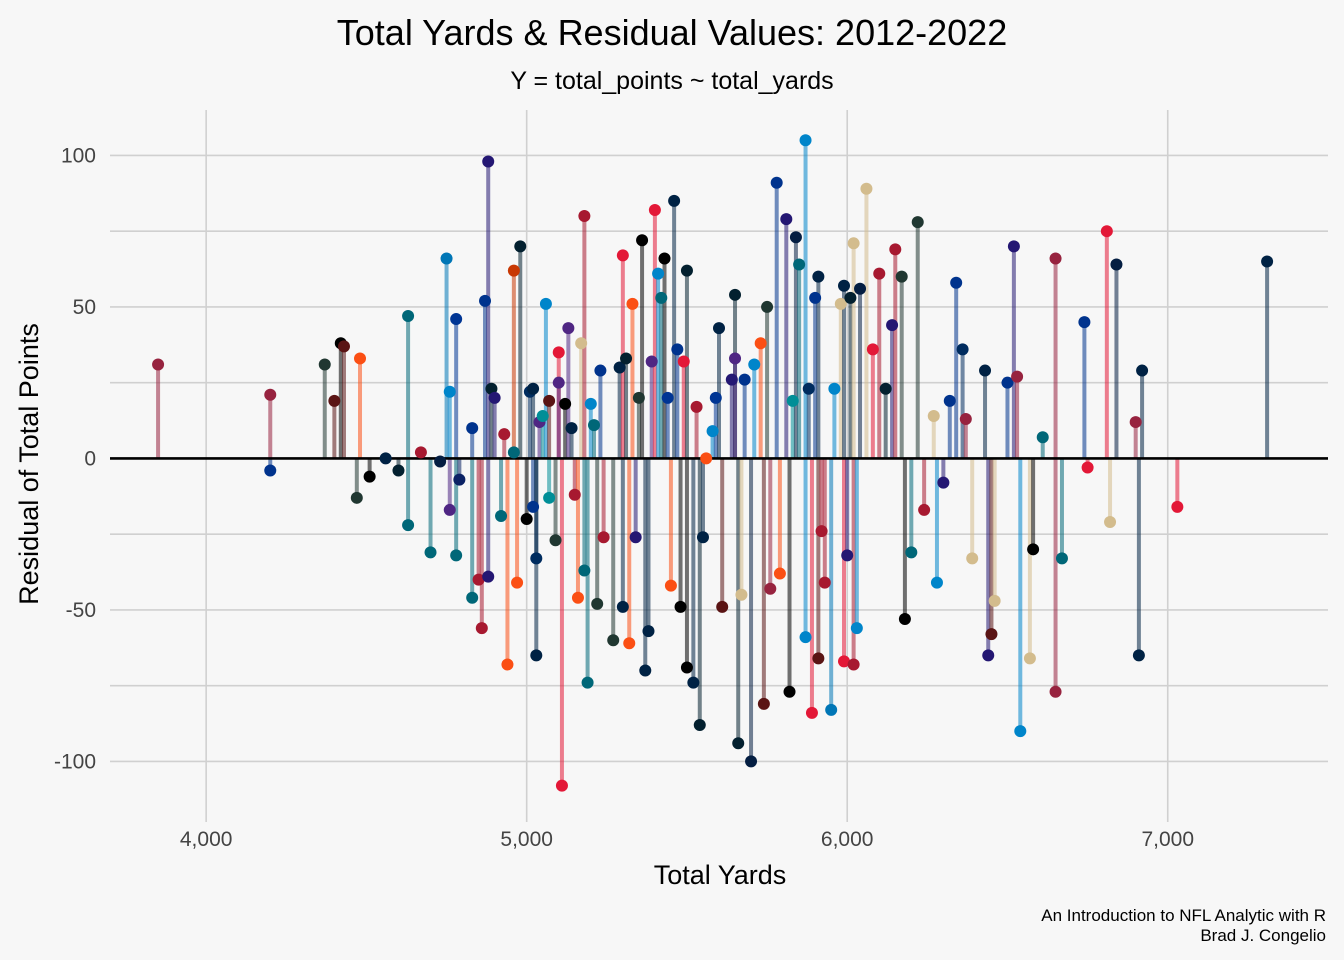  I want to click on x-tick-label: 5,000, so click(526, 839).